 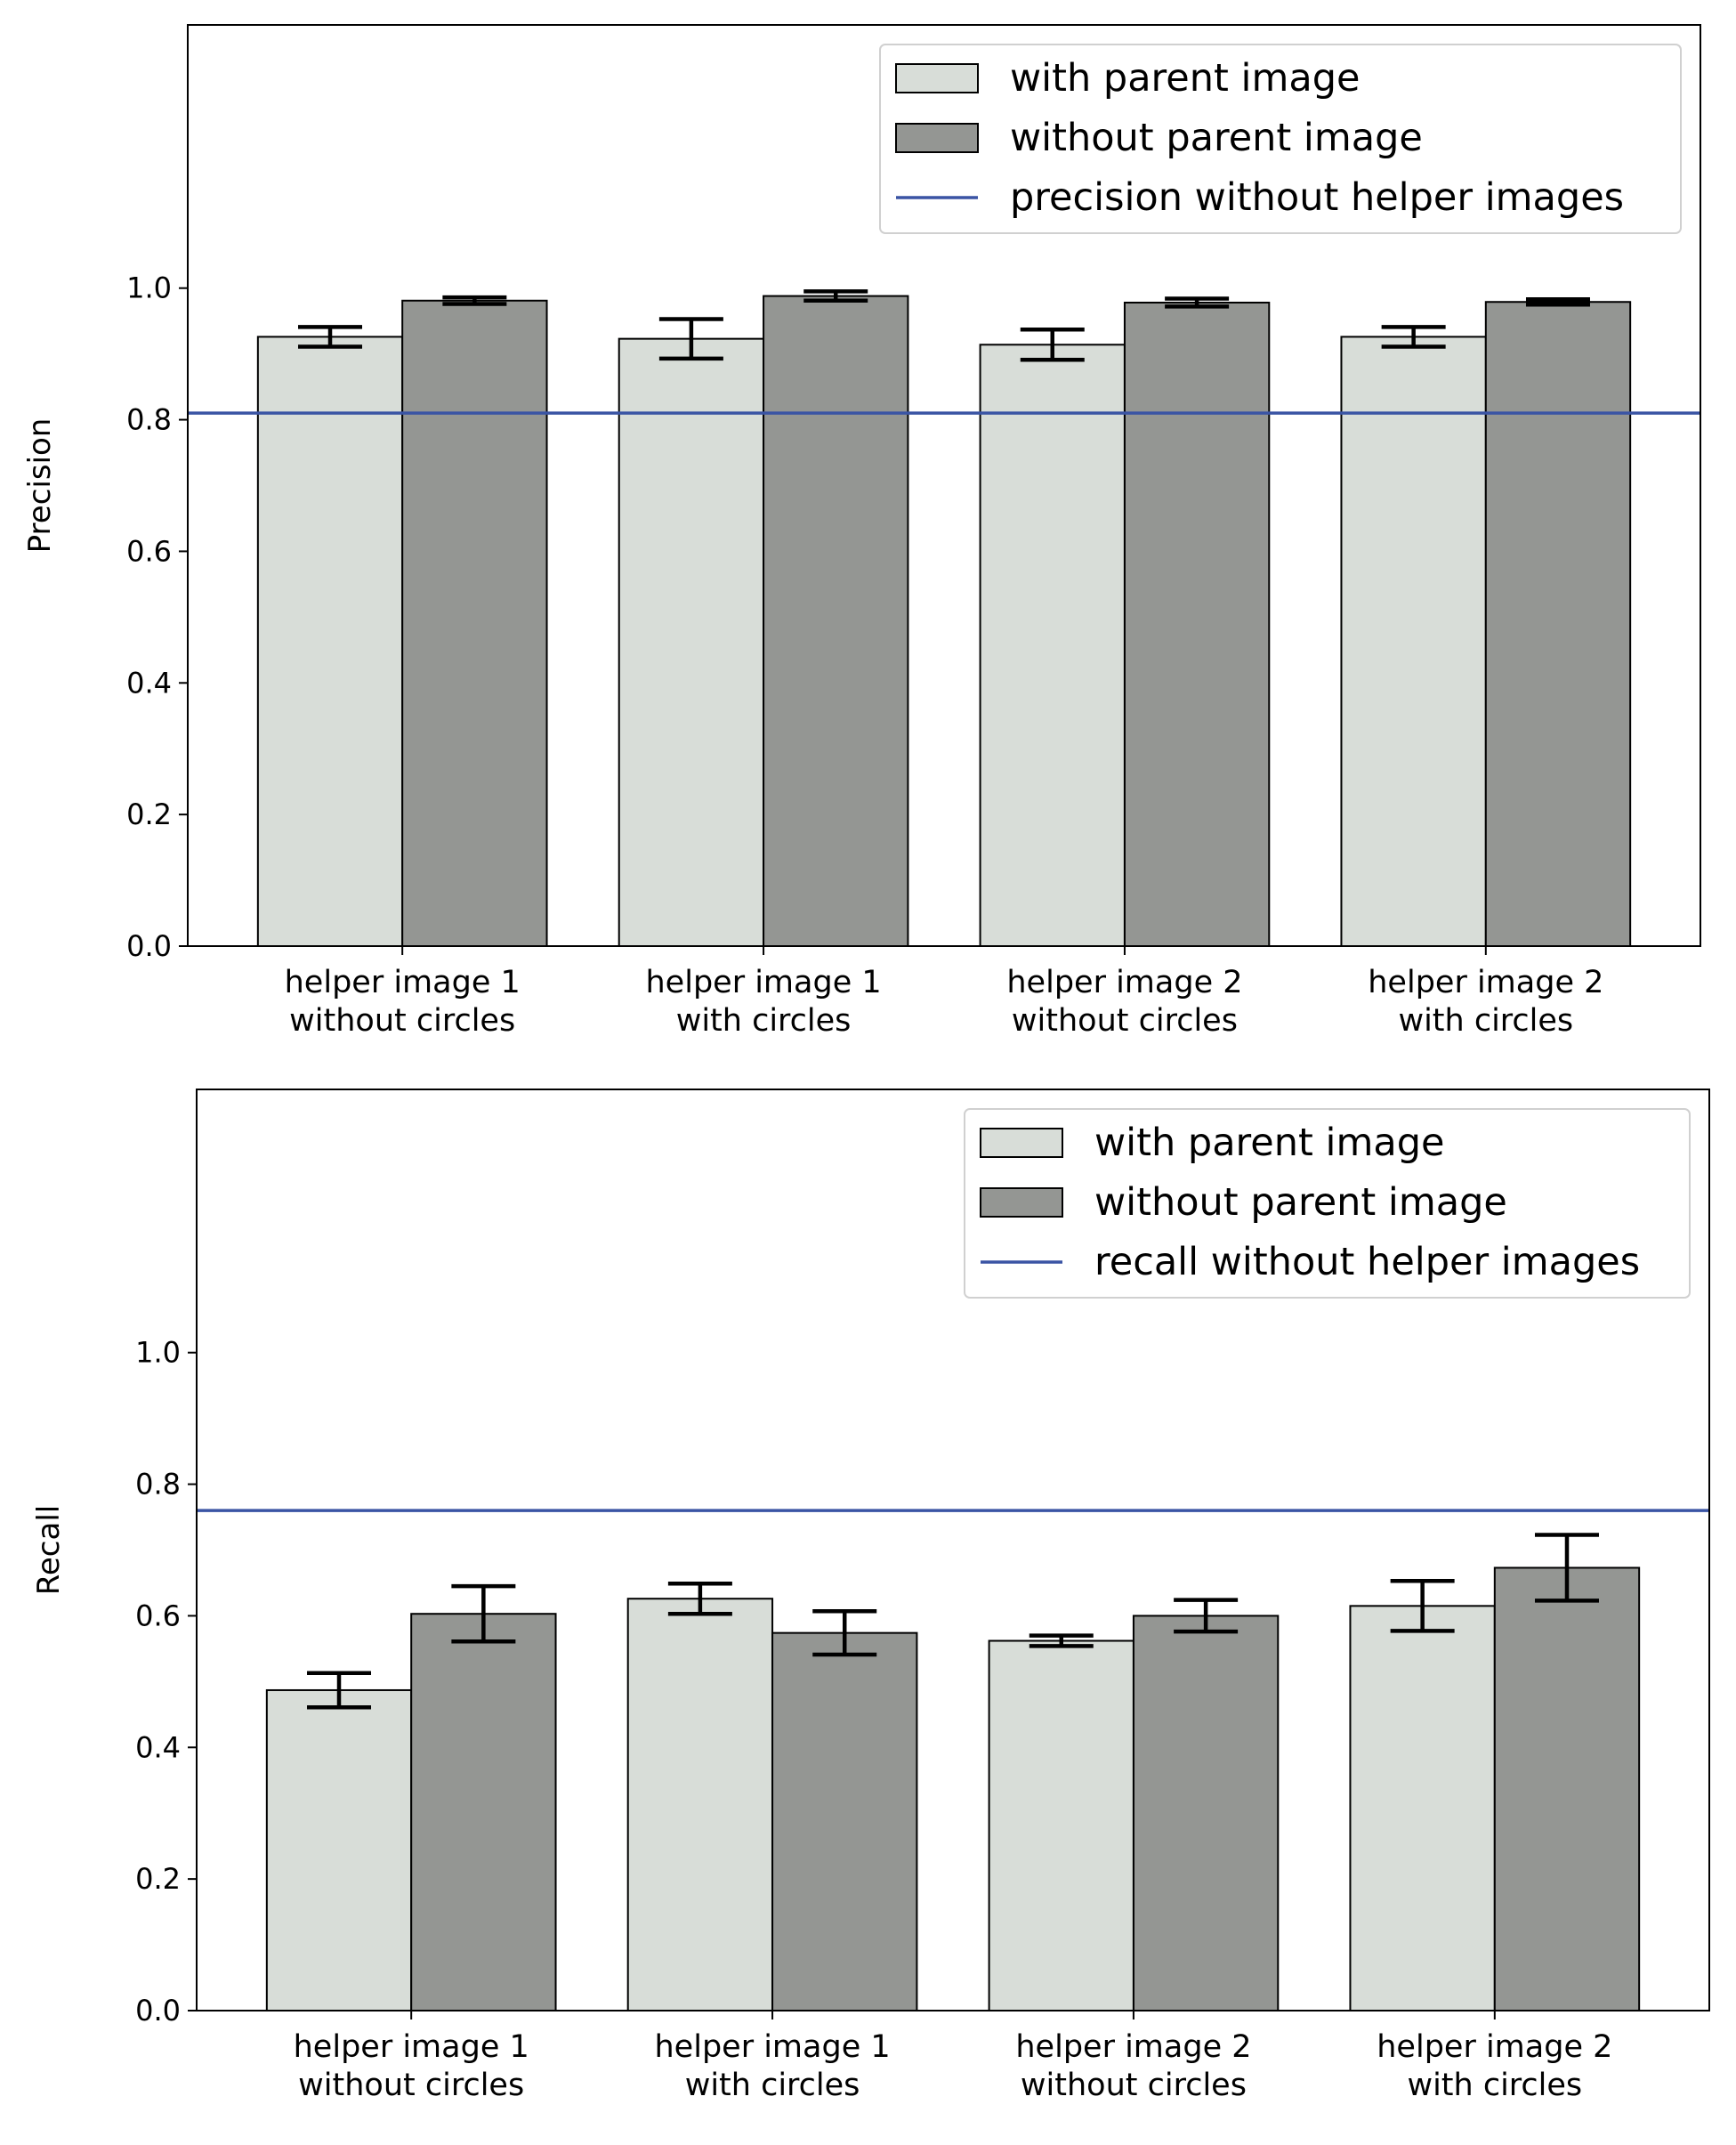 I want to click on legend-entry-3: precision without helper images, so click(x=1260, y=197).